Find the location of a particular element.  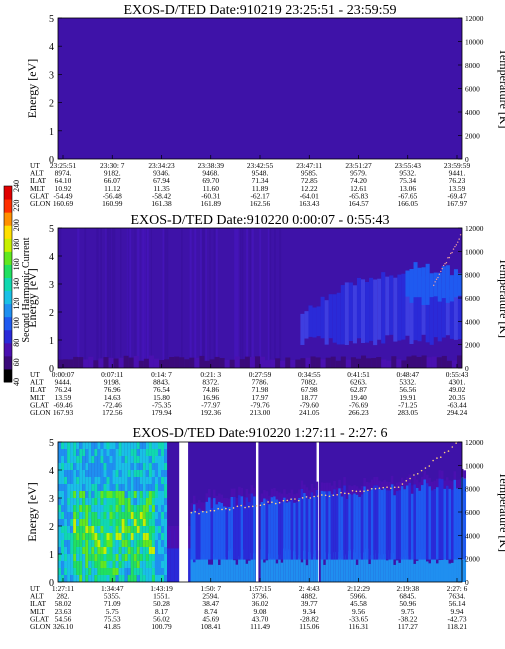

colorbar-tick-label: 140 is located at coordinates (16, 284).